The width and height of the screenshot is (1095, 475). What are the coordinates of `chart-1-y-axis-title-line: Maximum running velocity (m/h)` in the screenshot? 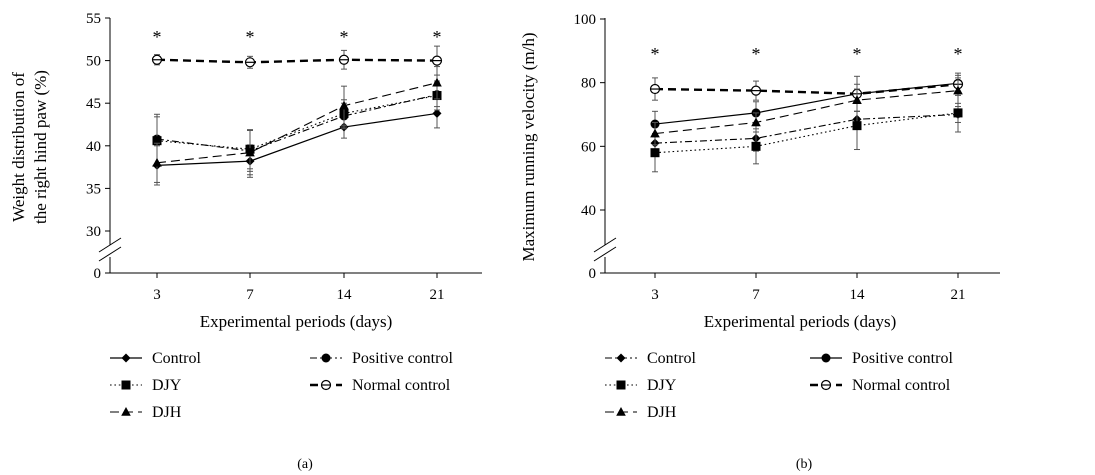 It's located at (528, 147).